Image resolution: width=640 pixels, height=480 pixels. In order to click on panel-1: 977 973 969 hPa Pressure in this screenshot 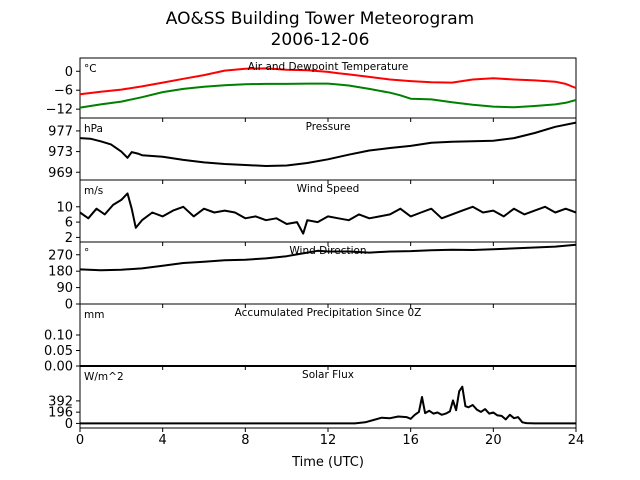, I will do `click(312, 150)`.